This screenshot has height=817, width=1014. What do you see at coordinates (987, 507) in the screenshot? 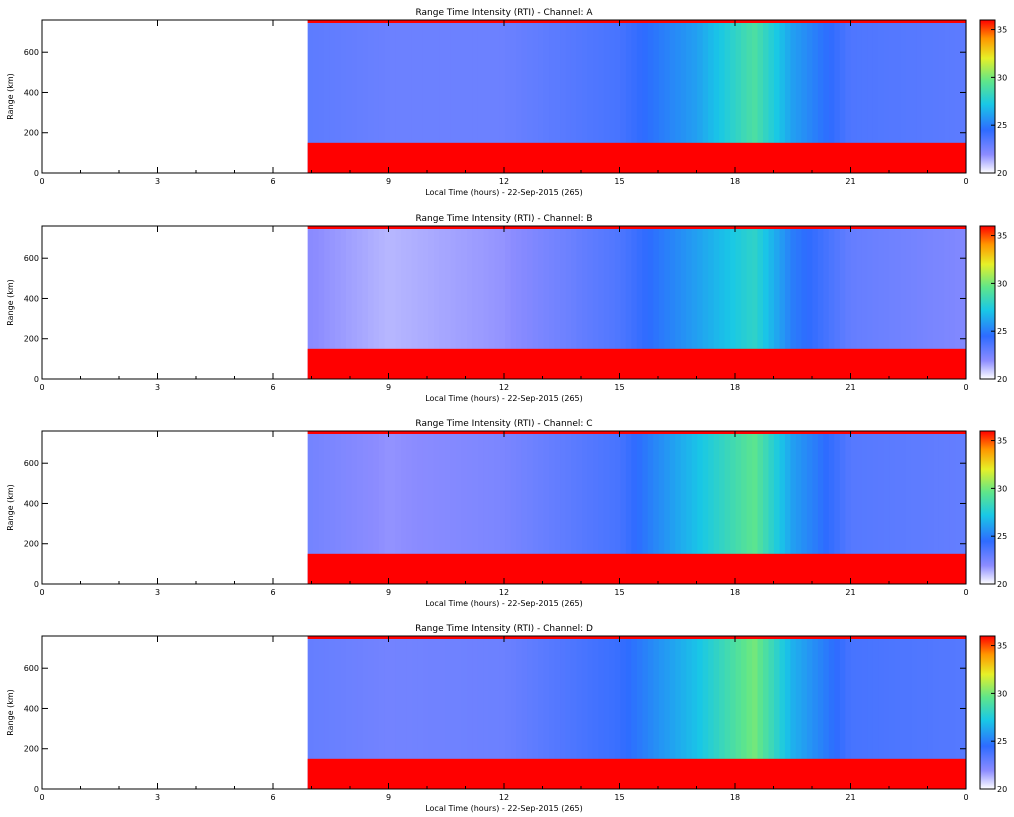
I see `colorbar` at bounding box center [987, 507].